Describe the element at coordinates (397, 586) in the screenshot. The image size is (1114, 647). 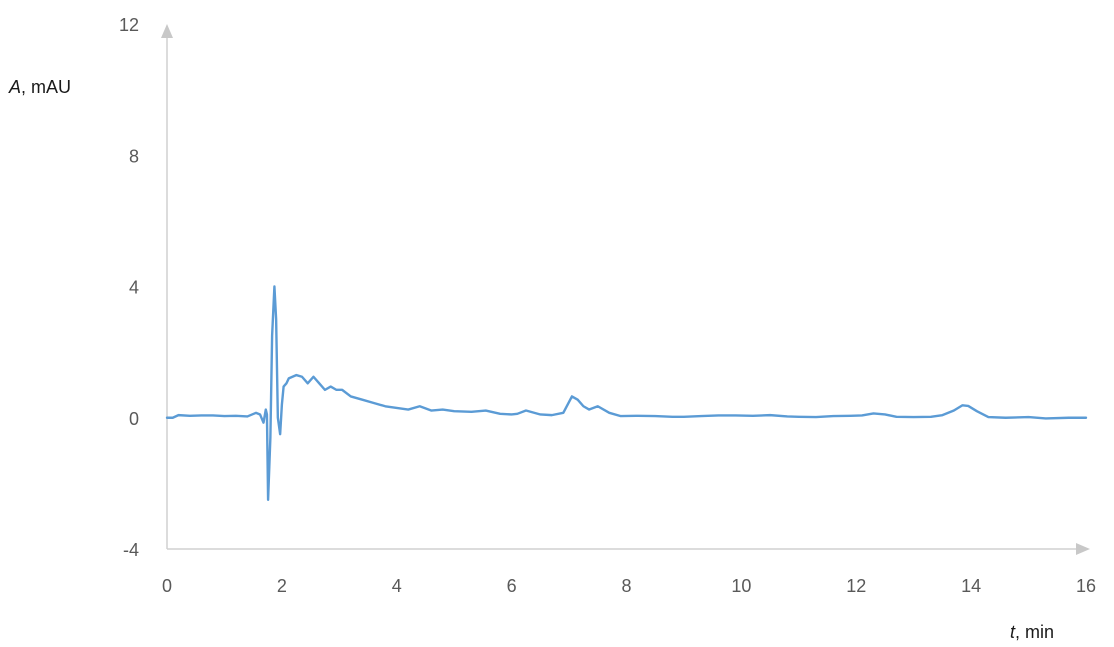
I see `x-tick-label: 4` at that location.